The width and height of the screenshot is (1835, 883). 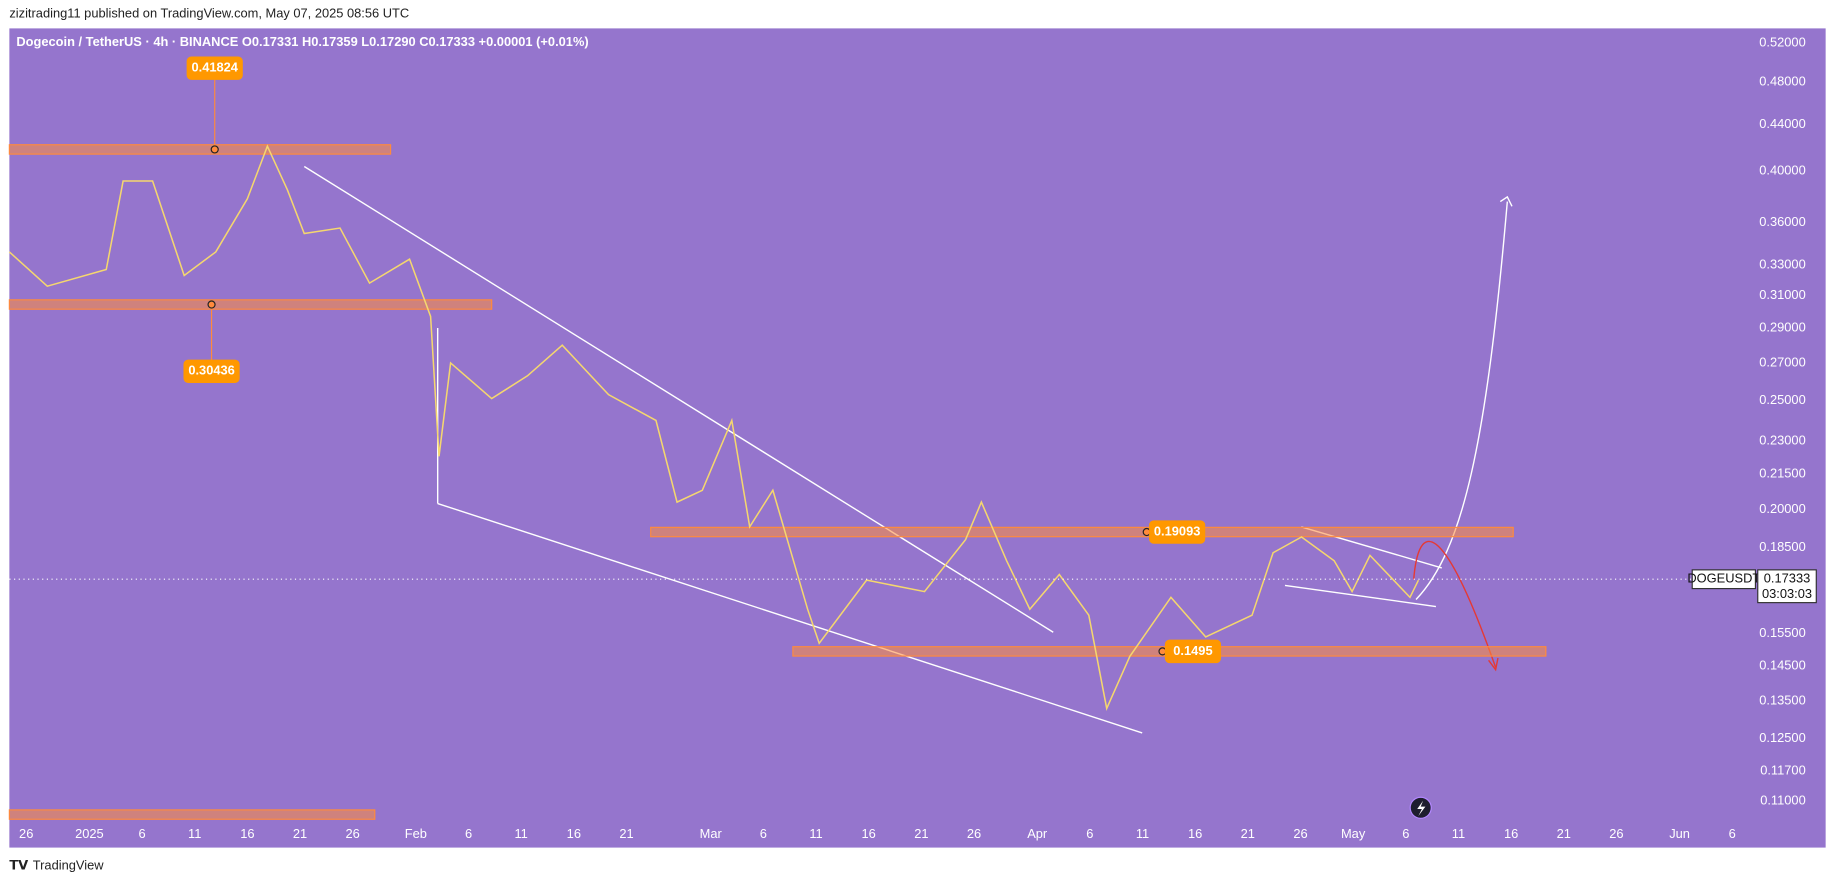 What do you see at coordinates (711, 833) in the screenshot?
I see `x-tick-label: Mar` at bounding box center [711, 833].